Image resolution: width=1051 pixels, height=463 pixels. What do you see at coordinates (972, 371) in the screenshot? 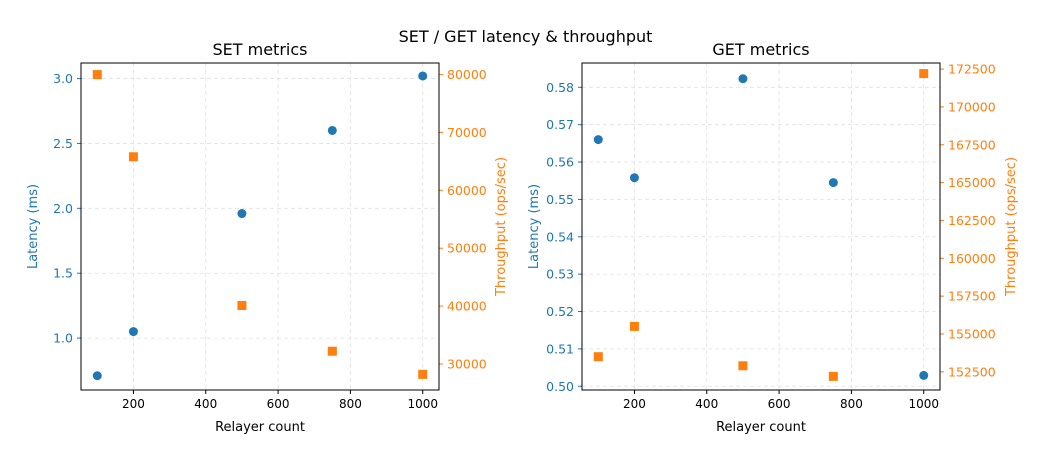
I see `chart2-y-right-tick-label: 152500` at bounding box center [972, 371].